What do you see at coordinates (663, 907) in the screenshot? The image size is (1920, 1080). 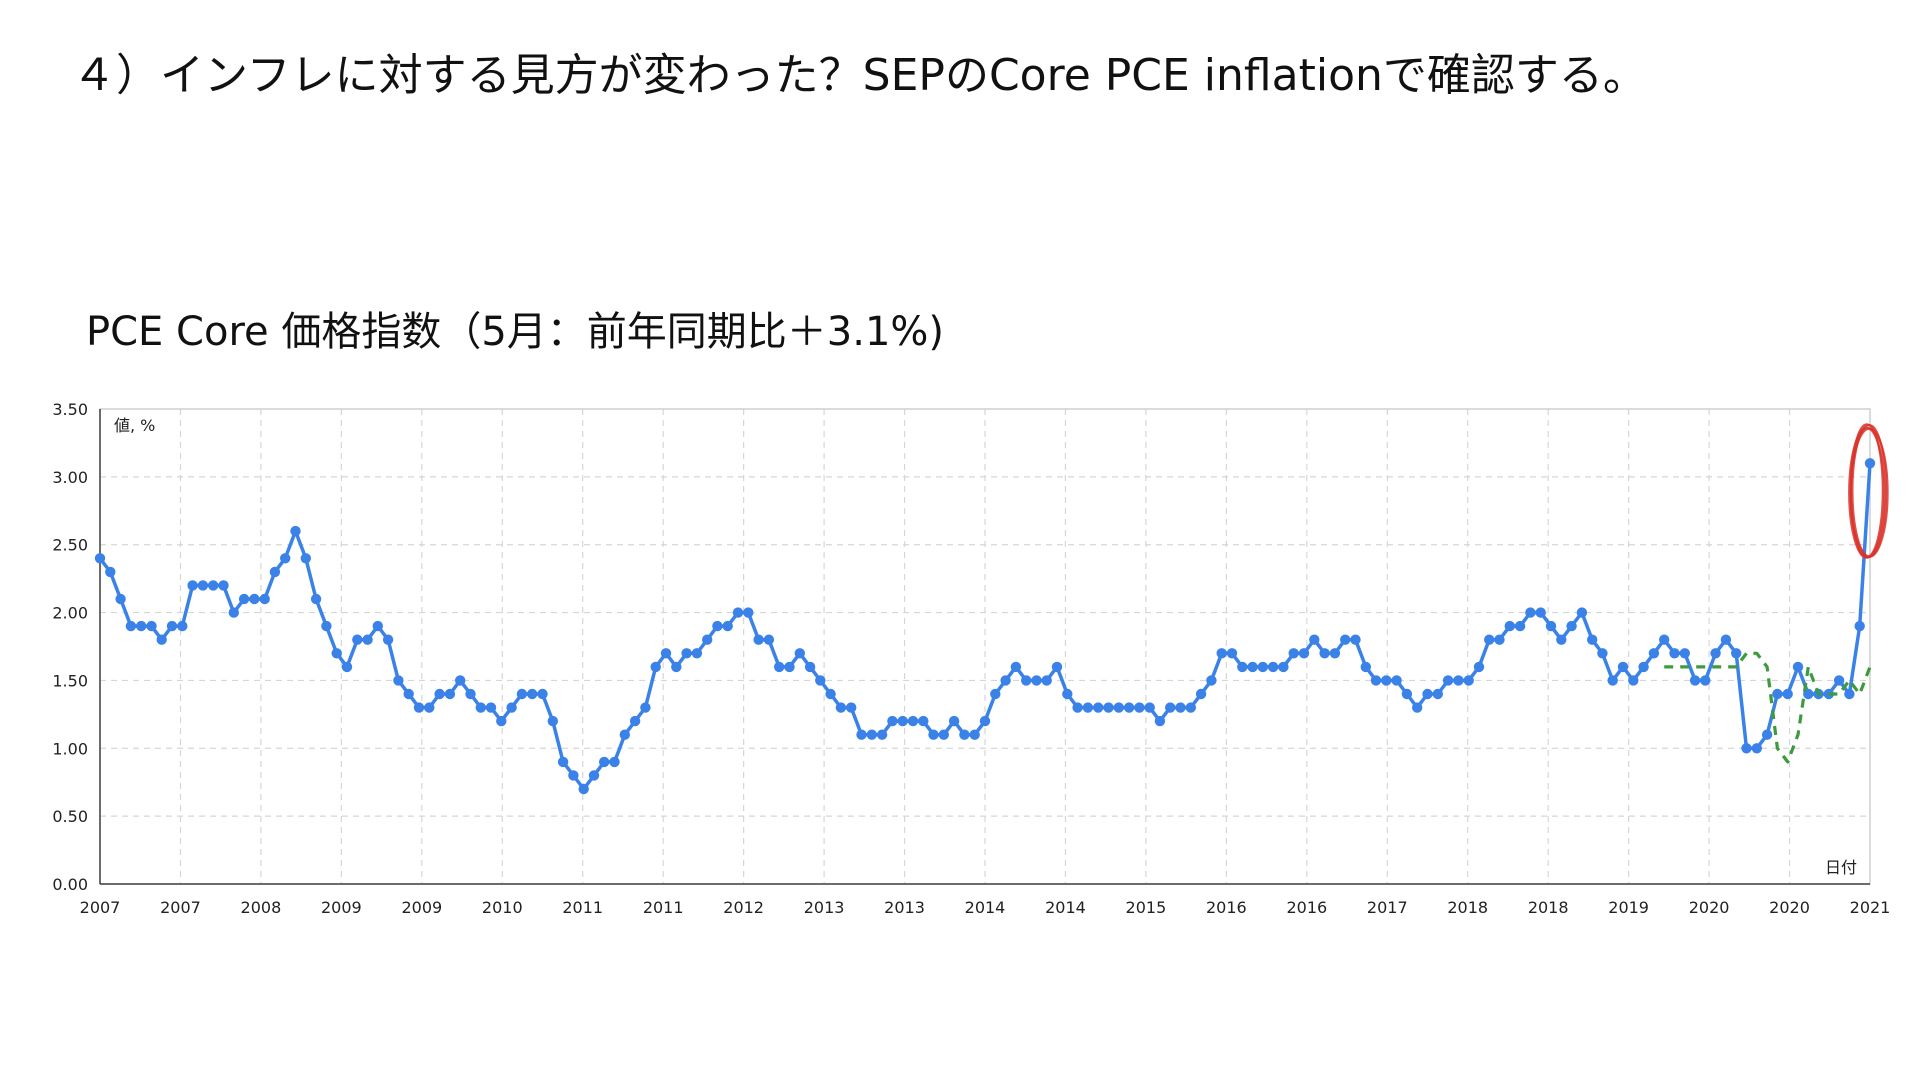 I see `x-tick-label: 2011` at bounding box center [663, 907].